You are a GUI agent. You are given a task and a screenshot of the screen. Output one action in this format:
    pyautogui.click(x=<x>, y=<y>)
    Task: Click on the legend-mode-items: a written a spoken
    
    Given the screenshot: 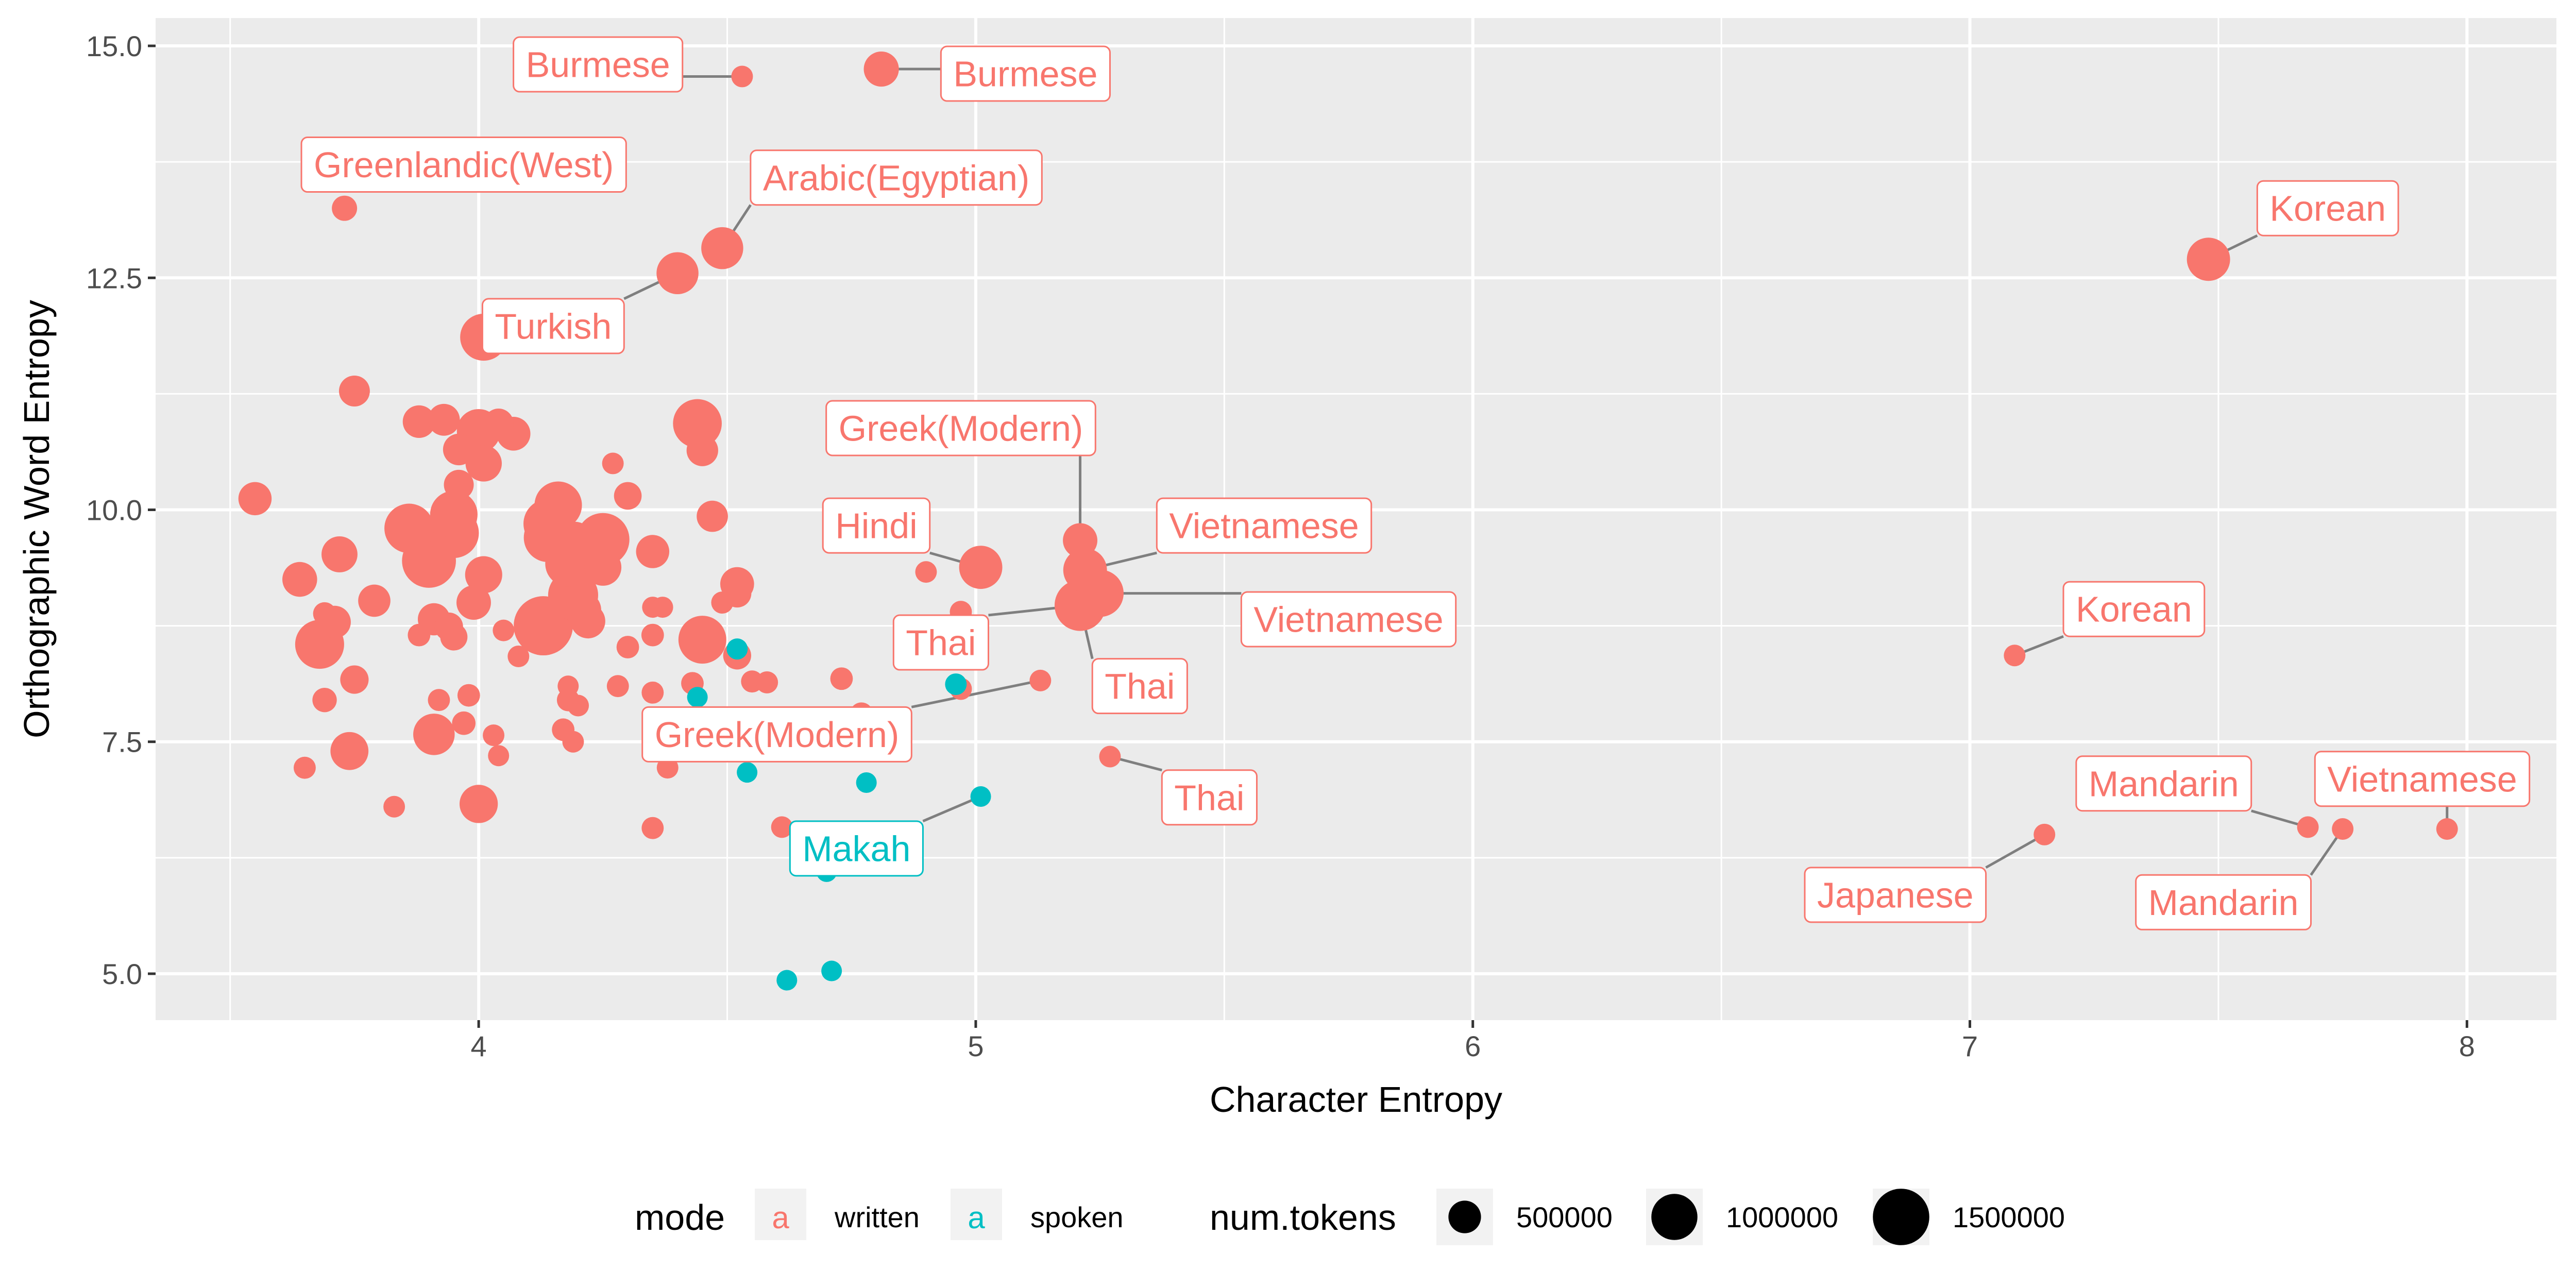 What is the action you would take?
    pyautogui.click(x=939, y=1214)
    